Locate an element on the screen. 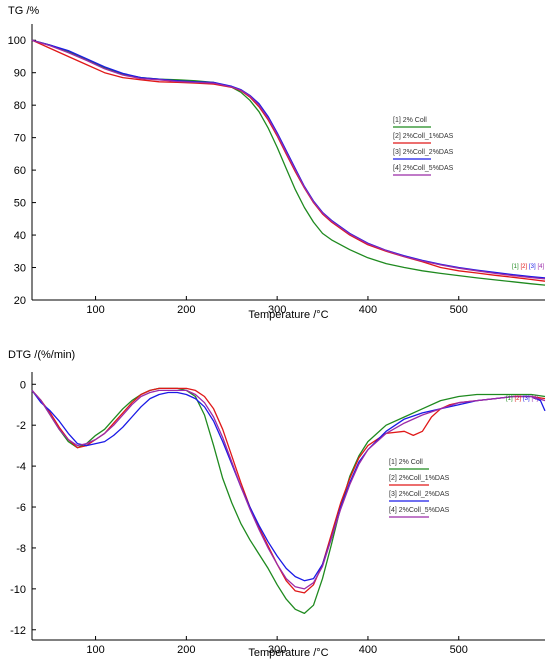  y-tick-label: 70 is located at coordinates (20, 139).